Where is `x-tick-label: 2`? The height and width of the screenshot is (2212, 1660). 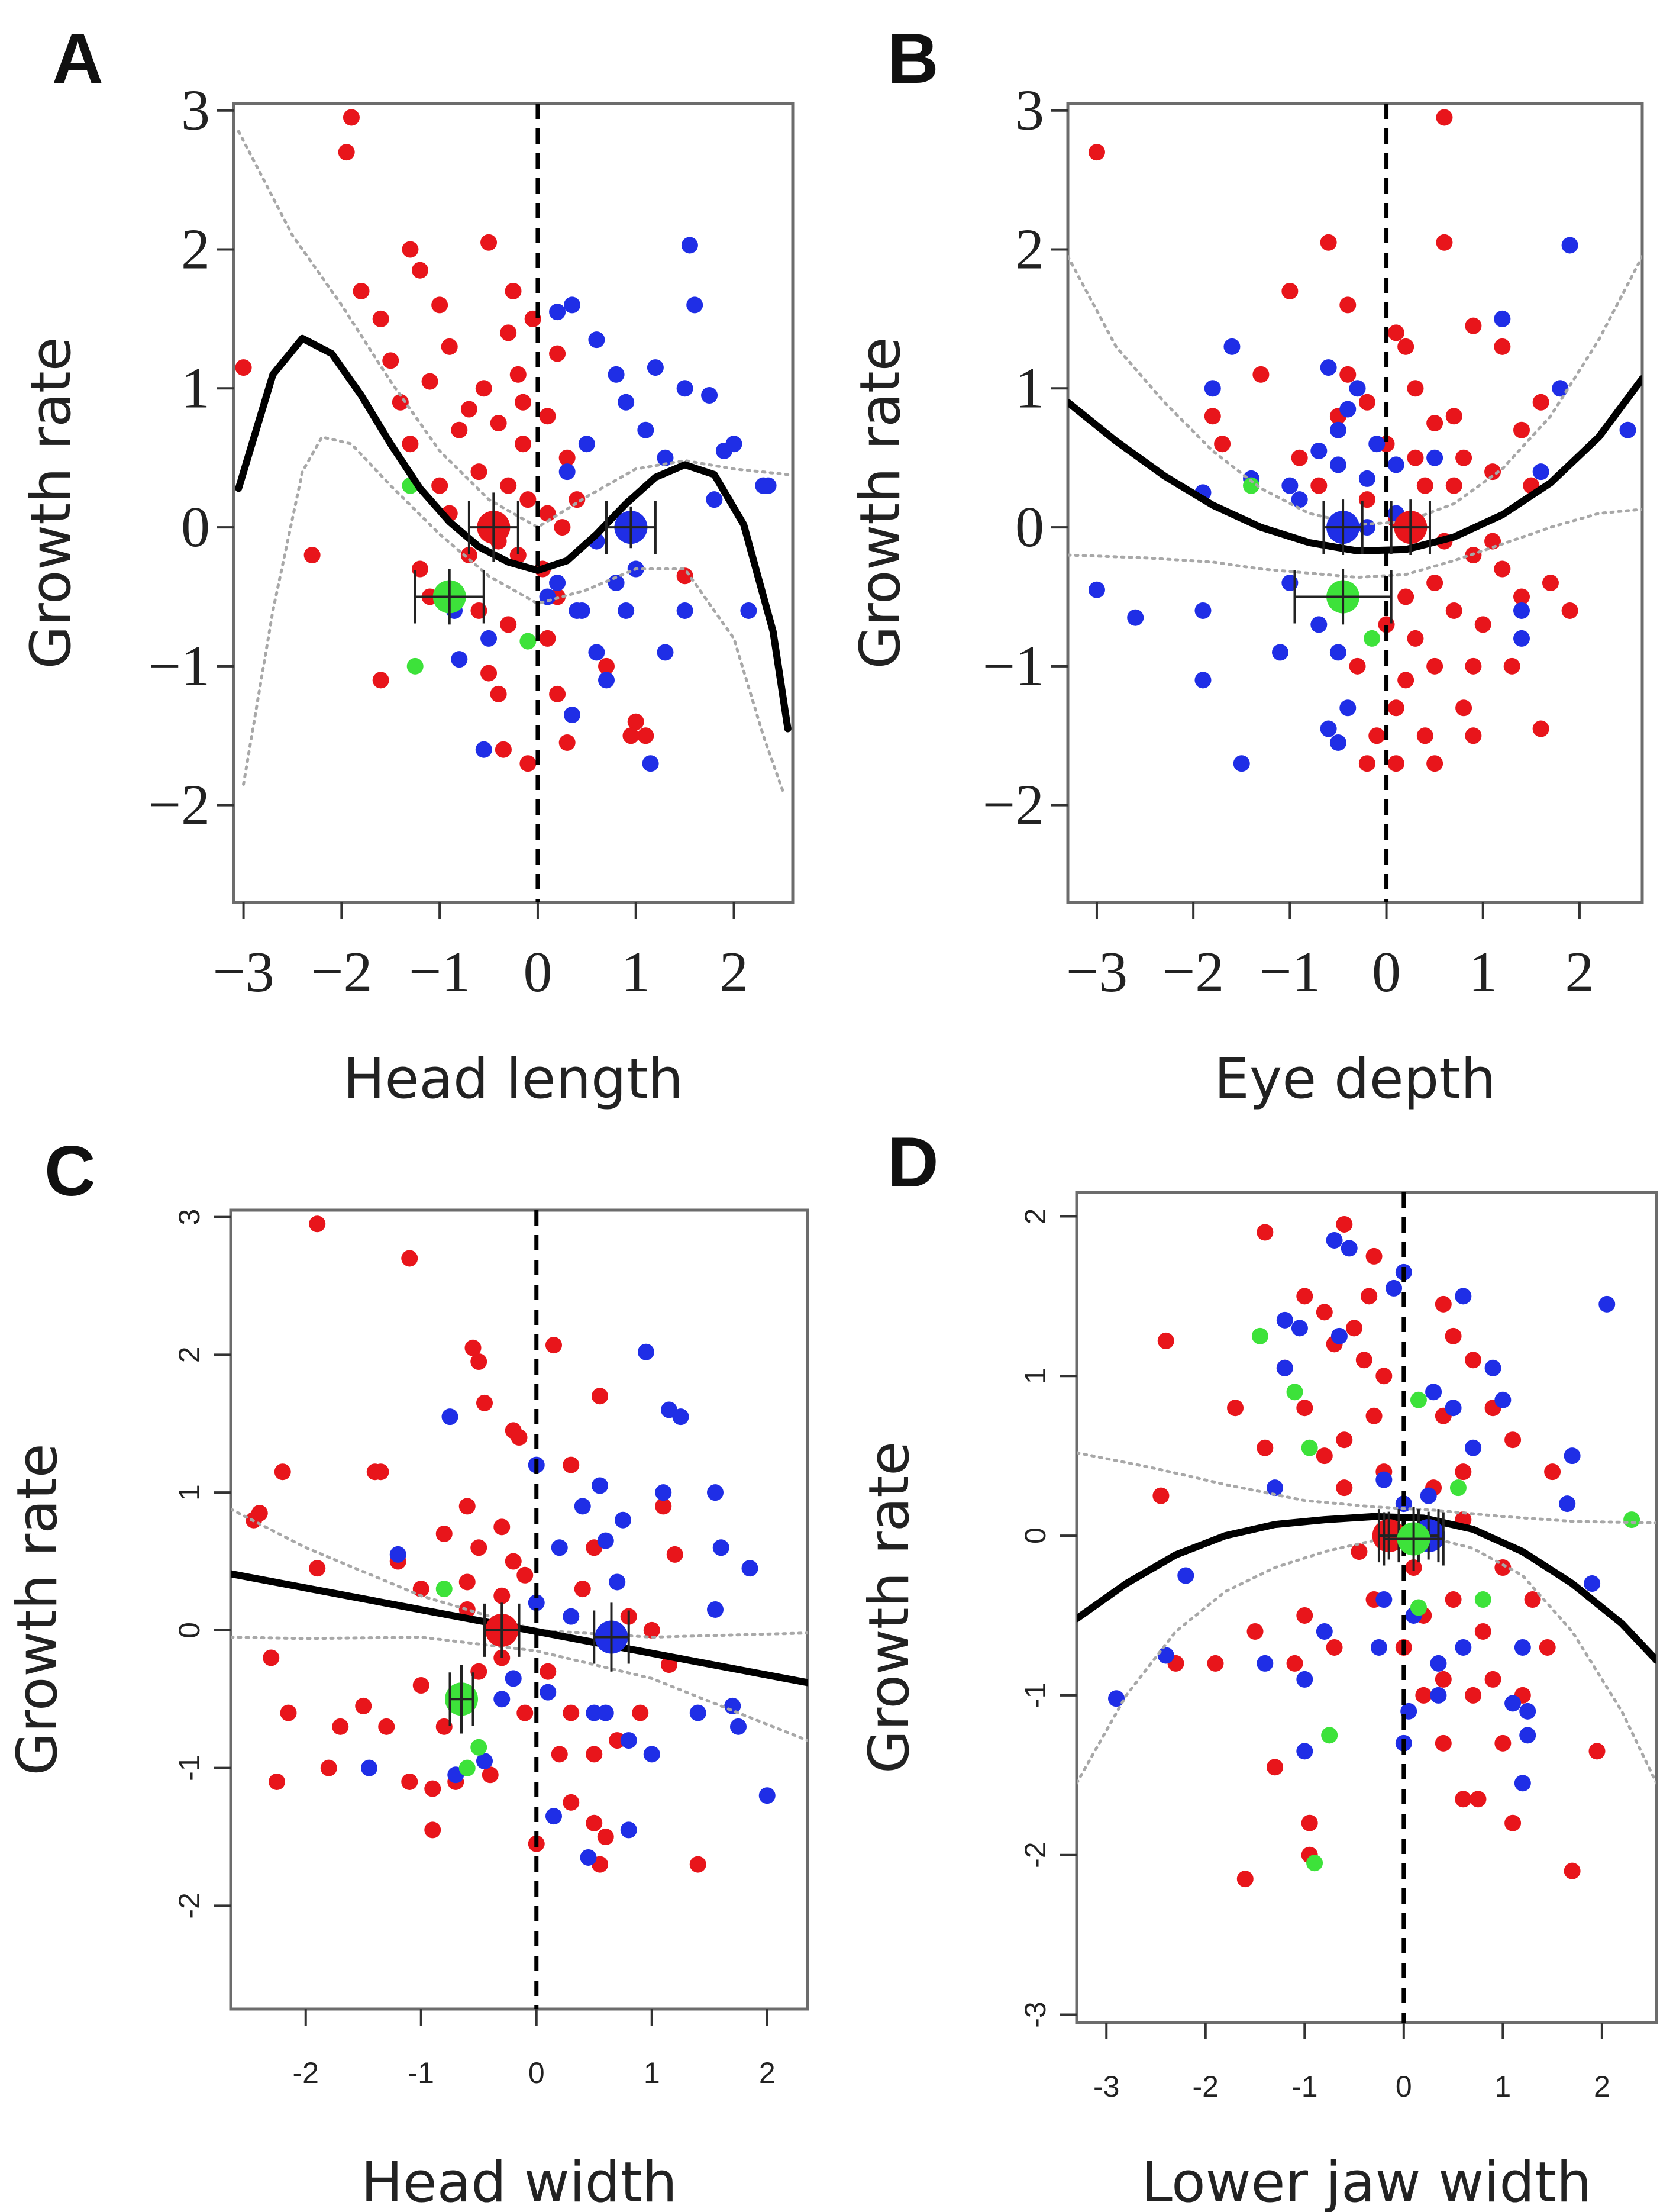 x-tick-label: 2 is located at coordinates (1580, 972).